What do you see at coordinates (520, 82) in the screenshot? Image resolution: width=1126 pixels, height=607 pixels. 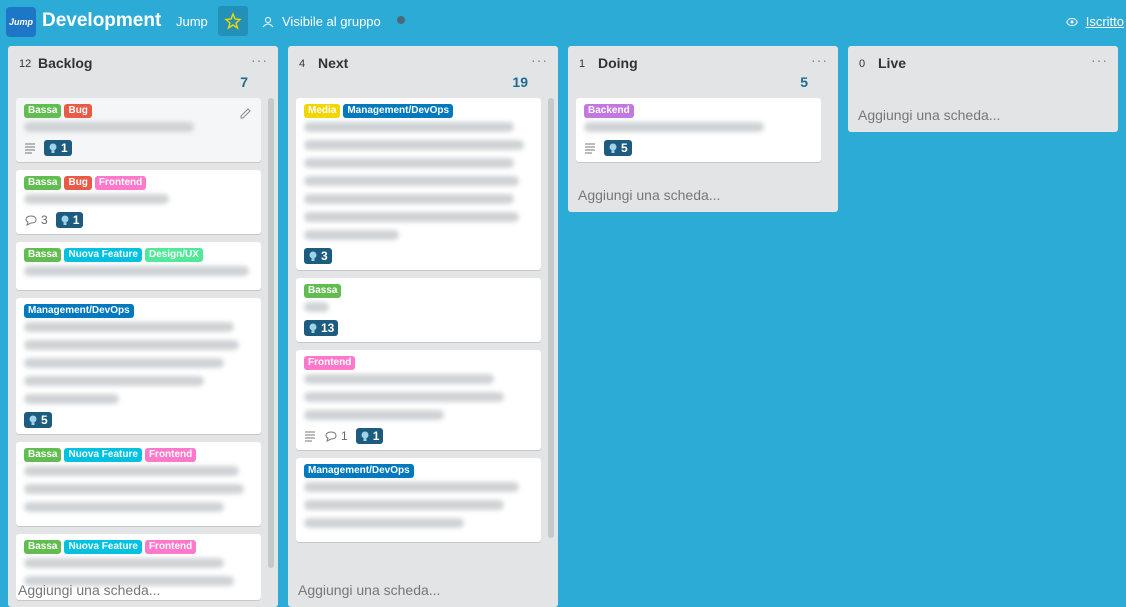 I see `list-points: 19` at bounding box center [520, 82].